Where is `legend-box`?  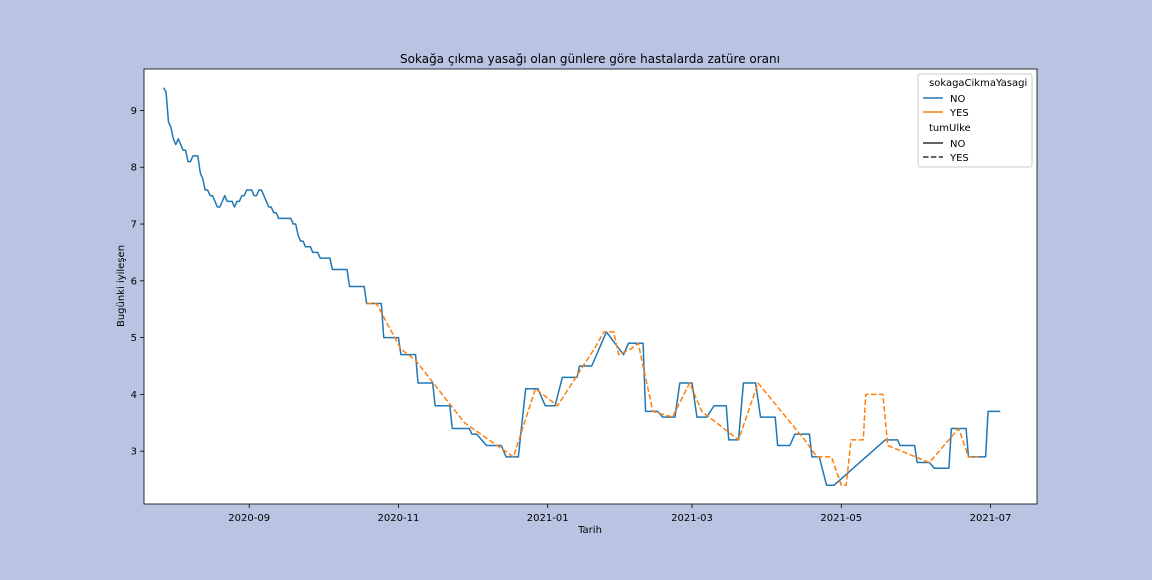 legend-box is located at coordinates (975, 120).